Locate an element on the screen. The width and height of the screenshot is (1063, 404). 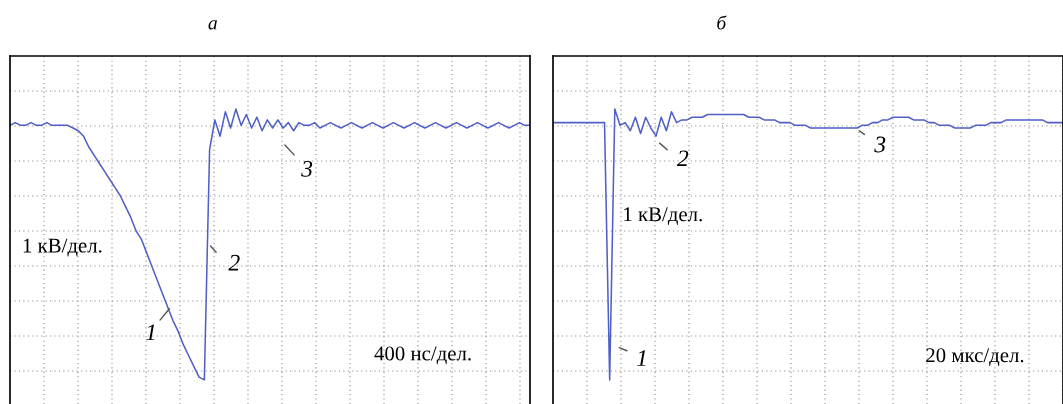
annotation: 400 нс/дел. is located at coordinates (422, 355).